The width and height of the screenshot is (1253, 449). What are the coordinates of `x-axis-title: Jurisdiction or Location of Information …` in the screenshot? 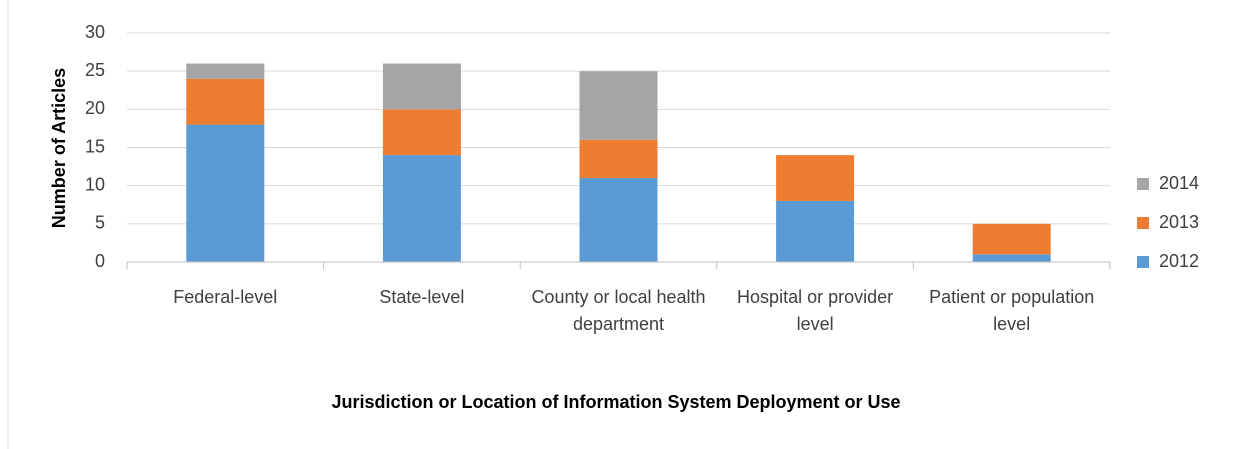 It's located at (615, 402).